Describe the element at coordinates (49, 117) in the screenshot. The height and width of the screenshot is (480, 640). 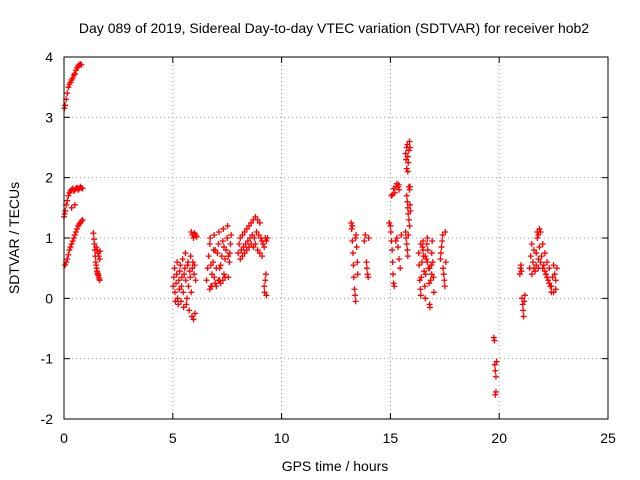
I see `y-tick-label: 3` at that location.